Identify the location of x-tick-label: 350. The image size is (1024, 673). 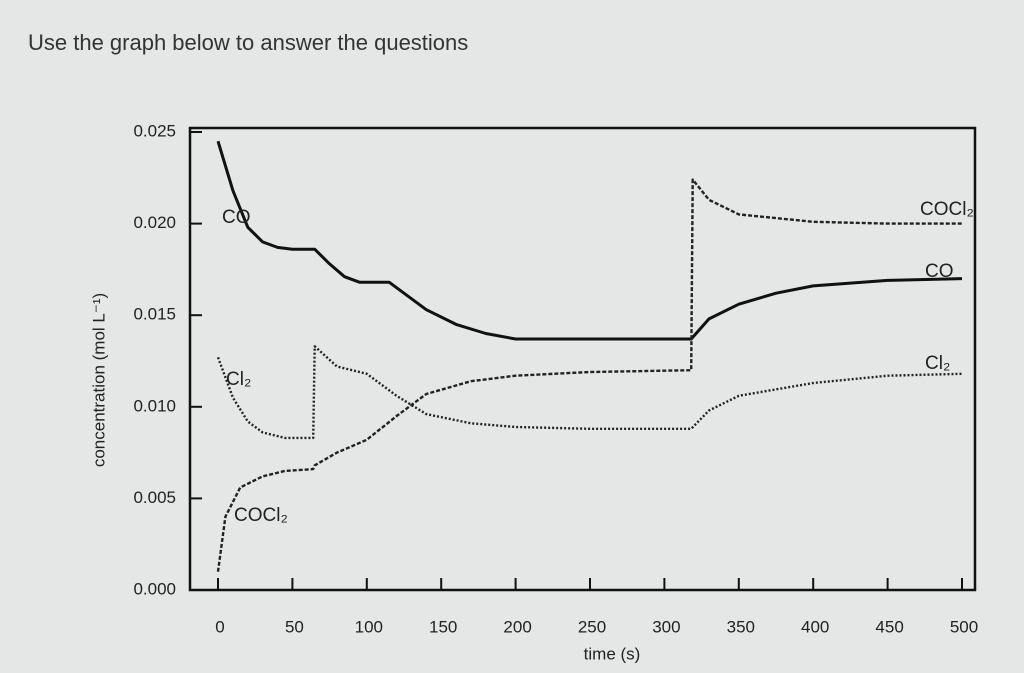
(741, 626).